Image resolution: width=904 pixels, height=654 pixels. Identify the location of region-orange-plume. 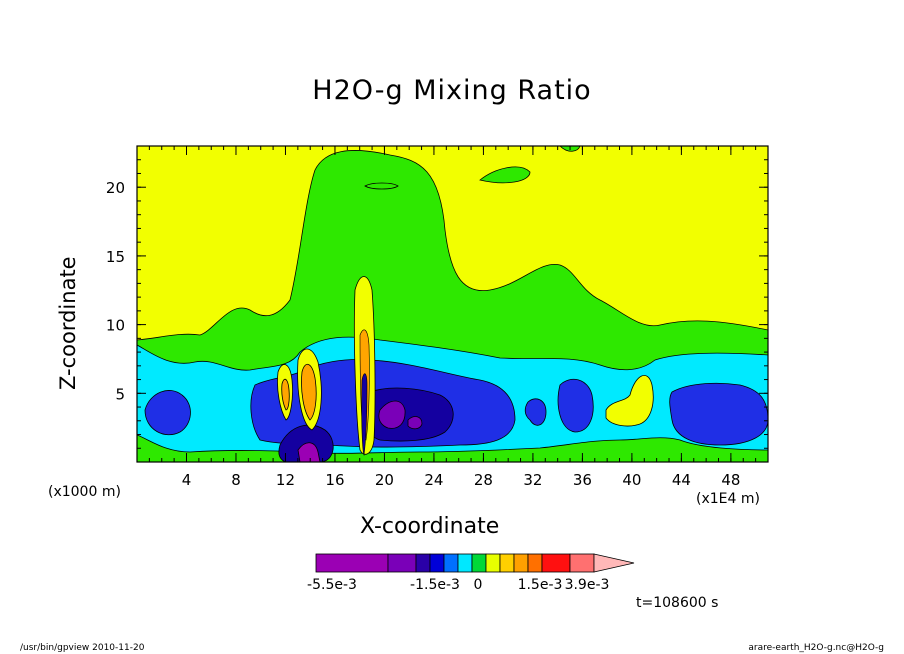
(309, 392).